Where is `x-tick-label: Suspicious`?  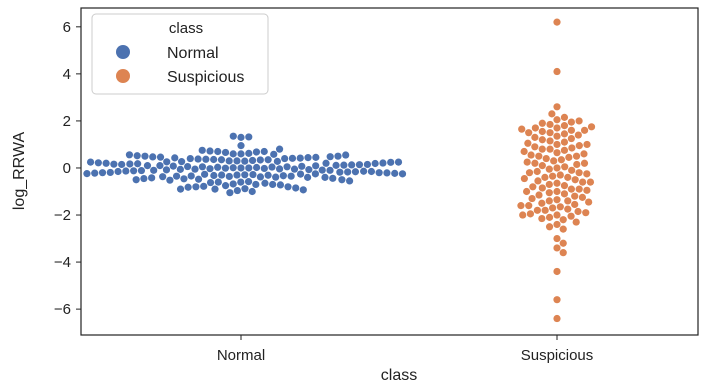
x-tick-label: Suspicious is located at coordinates (557, 355).